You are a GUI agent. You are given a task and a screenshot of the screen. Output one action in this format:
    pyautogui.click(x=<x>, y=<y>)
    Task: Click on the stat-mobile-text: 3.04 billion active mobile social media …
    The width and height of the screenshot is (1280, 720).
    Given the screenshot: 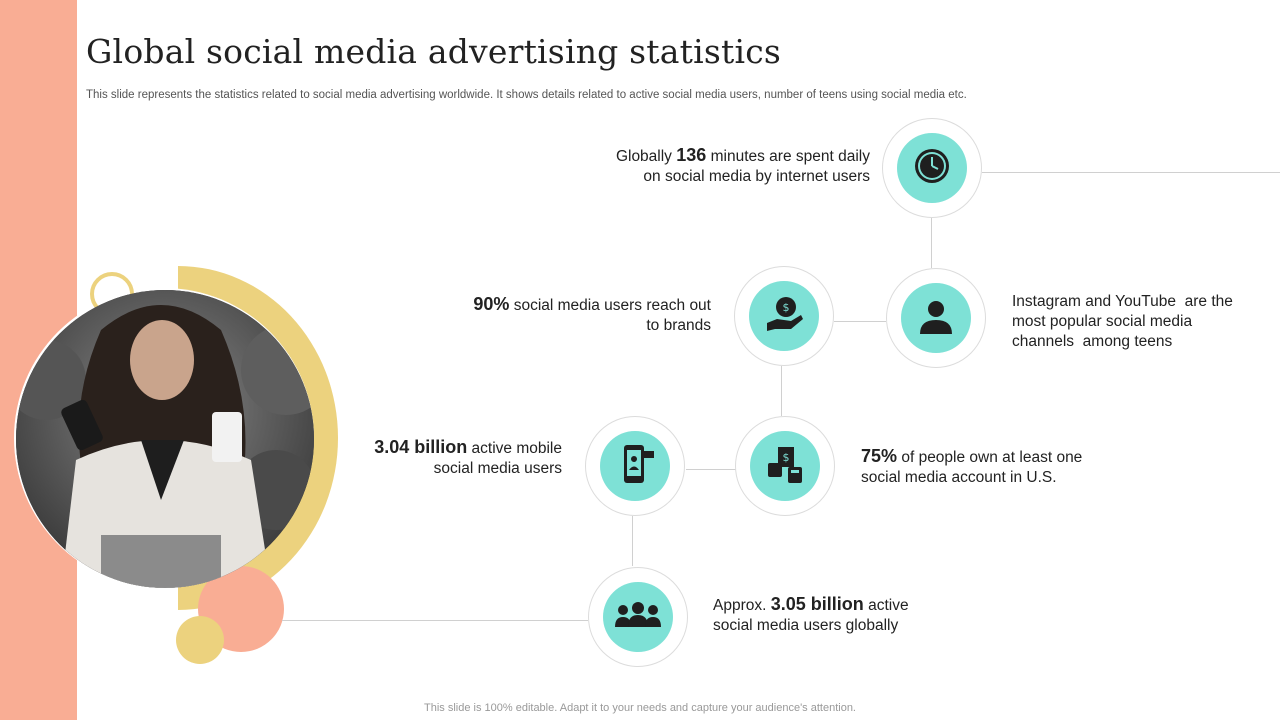 What is the action you would take?
    pyautogui.click(x=431, y=458)
    